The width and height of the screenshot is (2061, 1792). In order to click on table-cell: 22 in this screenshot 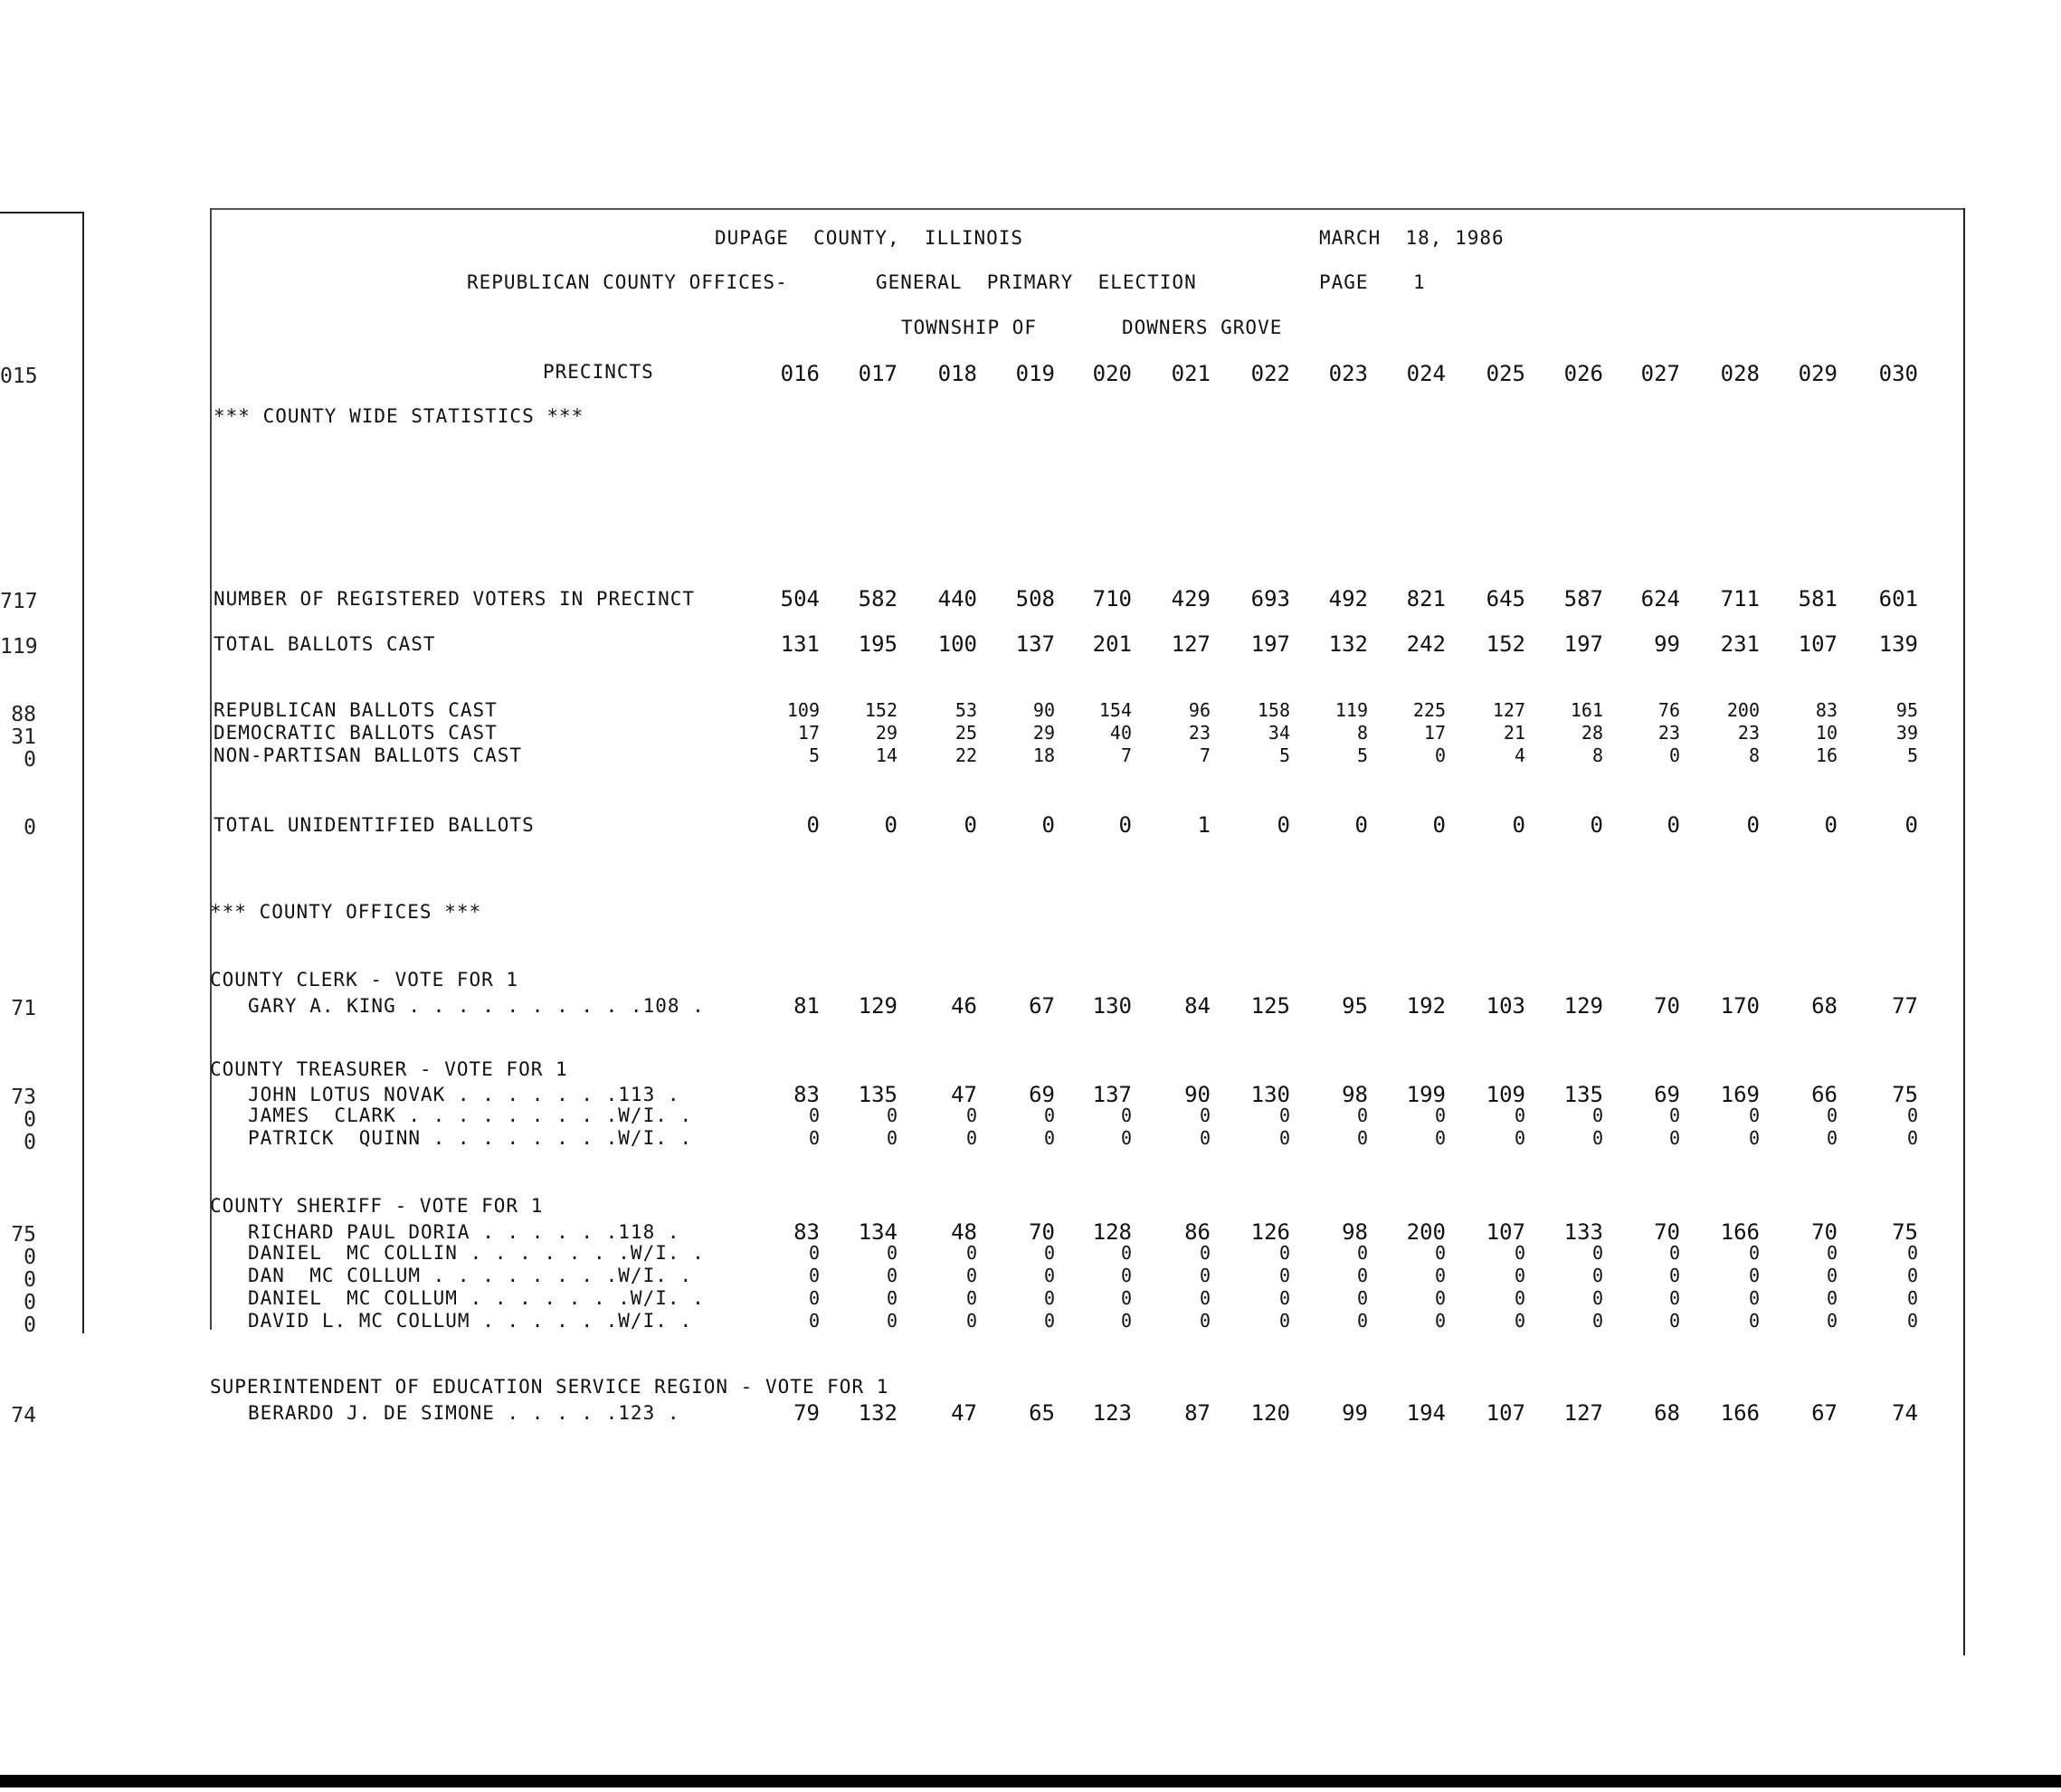, I will do `click(966, 755)`.